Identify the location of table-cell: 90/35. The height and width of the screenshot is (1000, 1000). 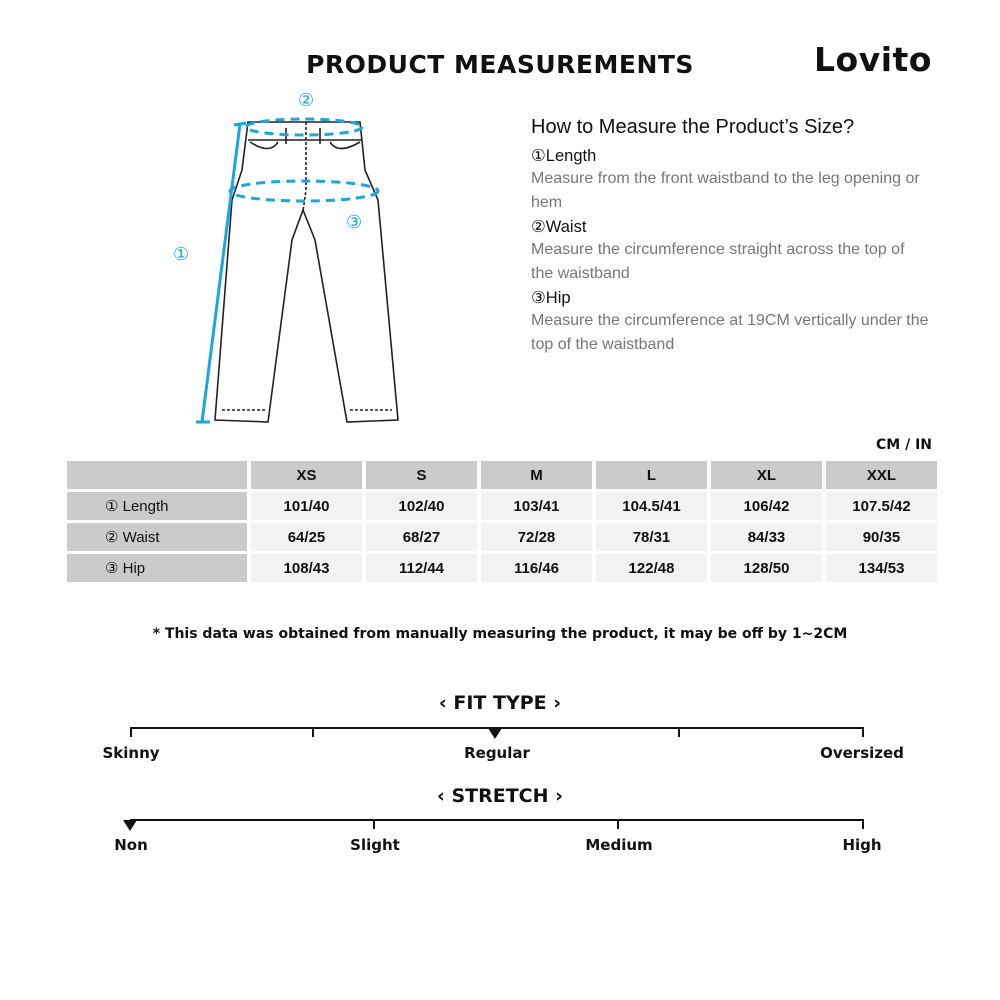
(881, 537).